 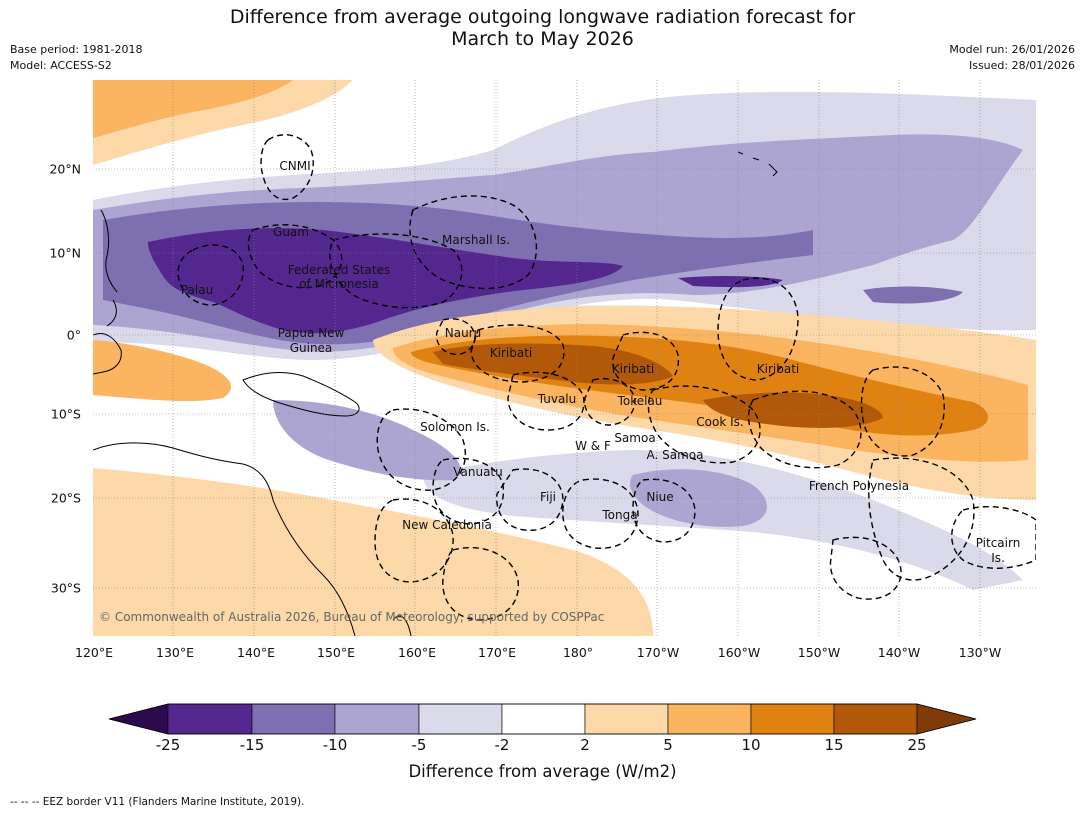 I want to click on ola-patch-purple-east, so click(x=913, y=295).